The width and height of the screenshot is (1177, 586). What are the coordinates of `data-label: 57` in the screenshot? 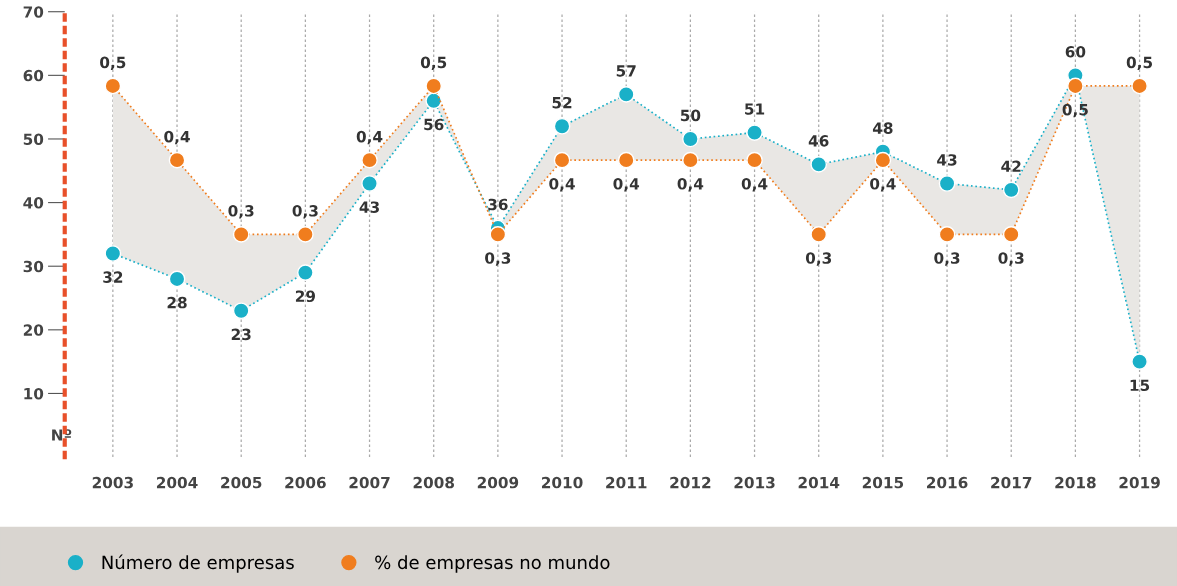 It's located at (626, 71).